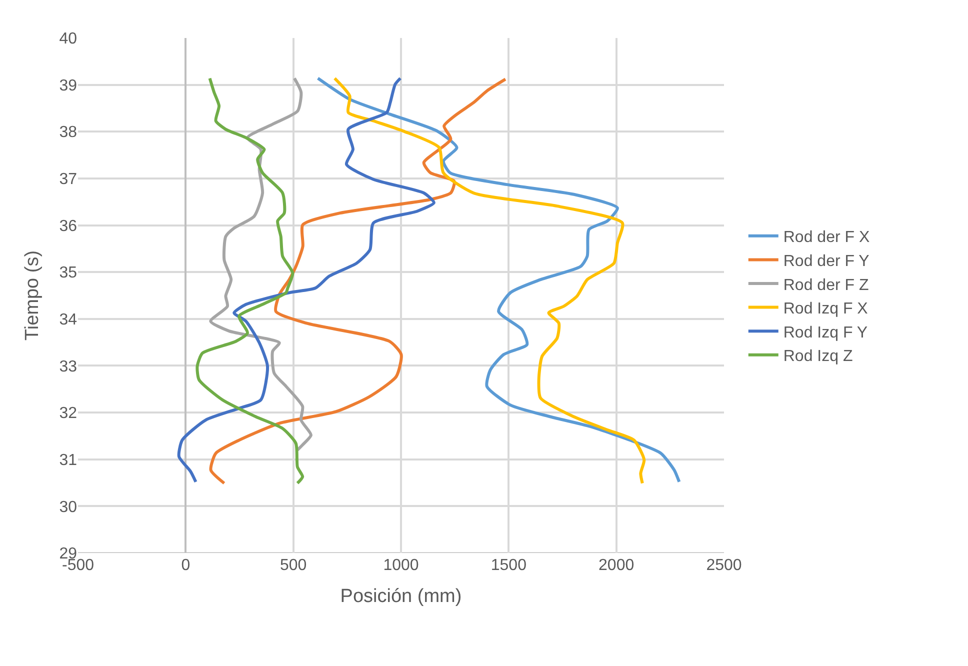 This screenshot has width=968, height=666. I want to click on y-tick-label: 31, so click(68, 460).